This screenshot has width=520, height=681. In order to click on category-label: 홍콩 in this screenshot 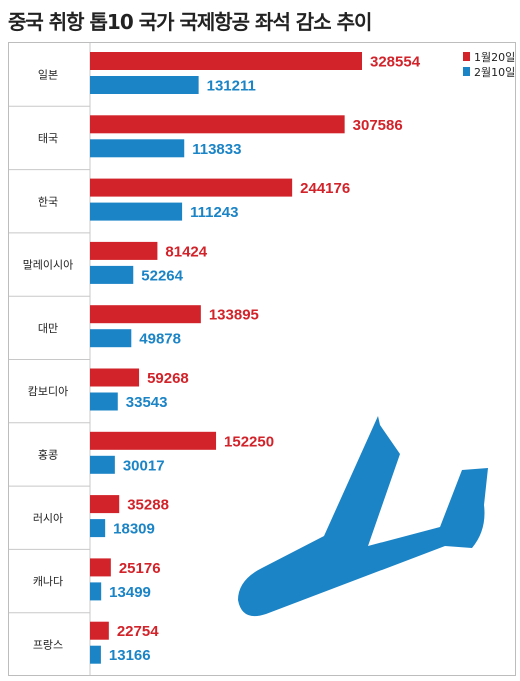, I will do `click(48, 454)`.